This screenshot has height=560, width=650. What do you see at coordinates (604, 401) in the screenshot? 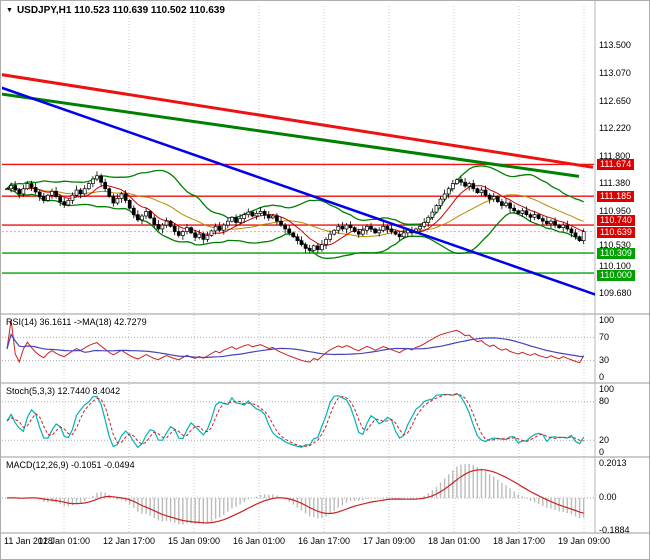
I see `stoch-axis-tick: 80` at bounding box center [604, 401].